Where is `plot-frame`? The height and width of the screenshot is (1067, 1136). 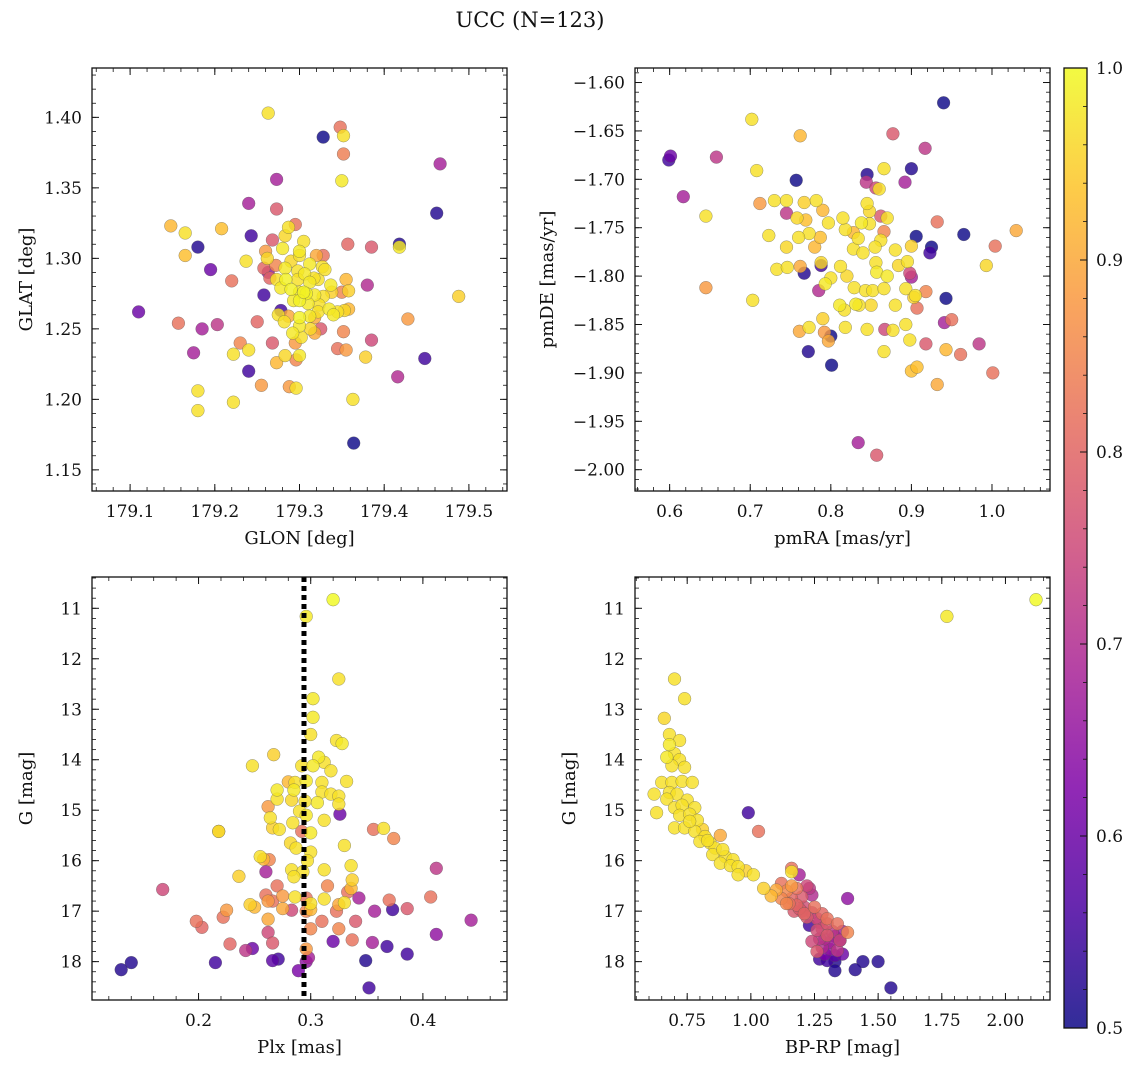 plot-frame is located at coordinates (299, 788).